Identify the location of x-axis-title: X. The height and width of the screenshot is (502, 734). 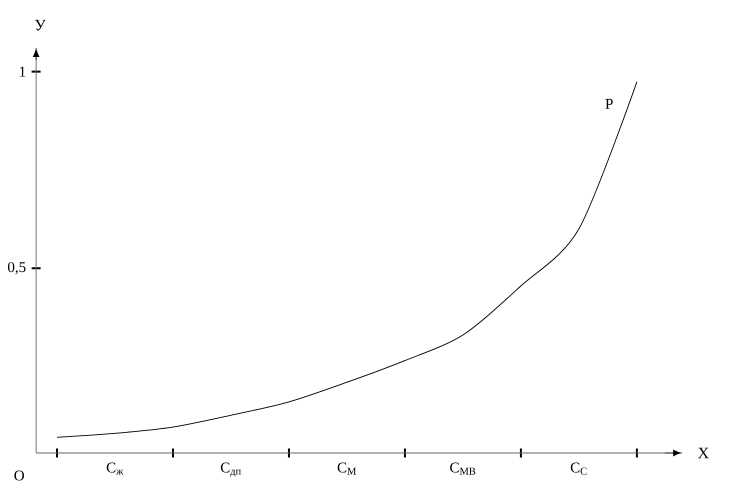
(703, 453).